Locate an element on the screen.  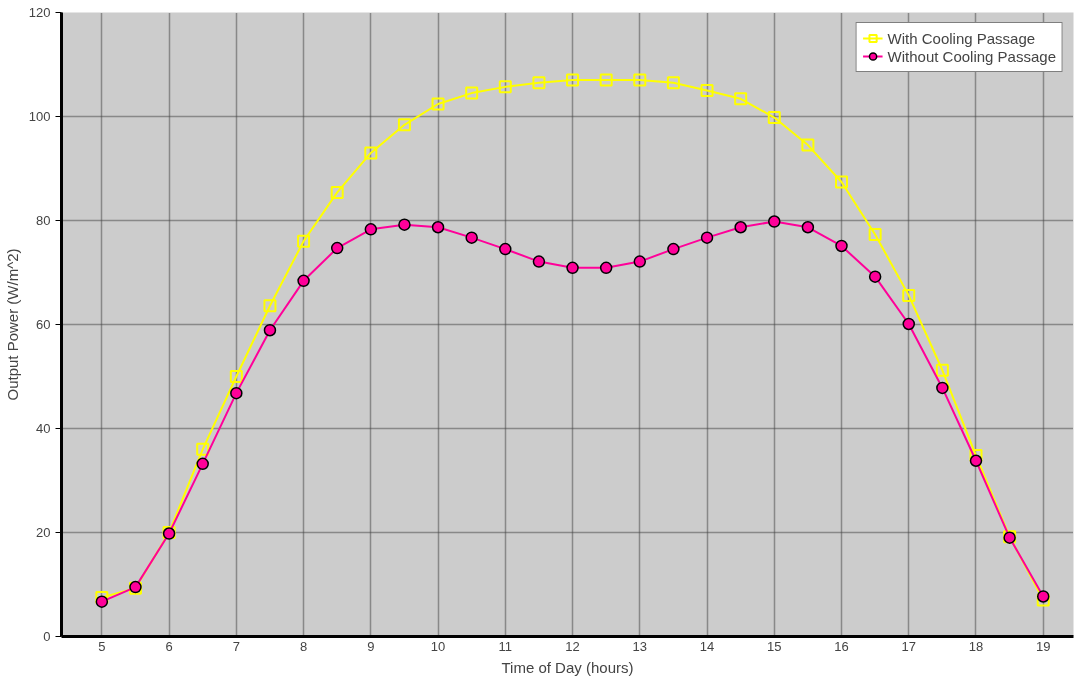
y-tick-label: 60 is located at coordinates (43, 324).